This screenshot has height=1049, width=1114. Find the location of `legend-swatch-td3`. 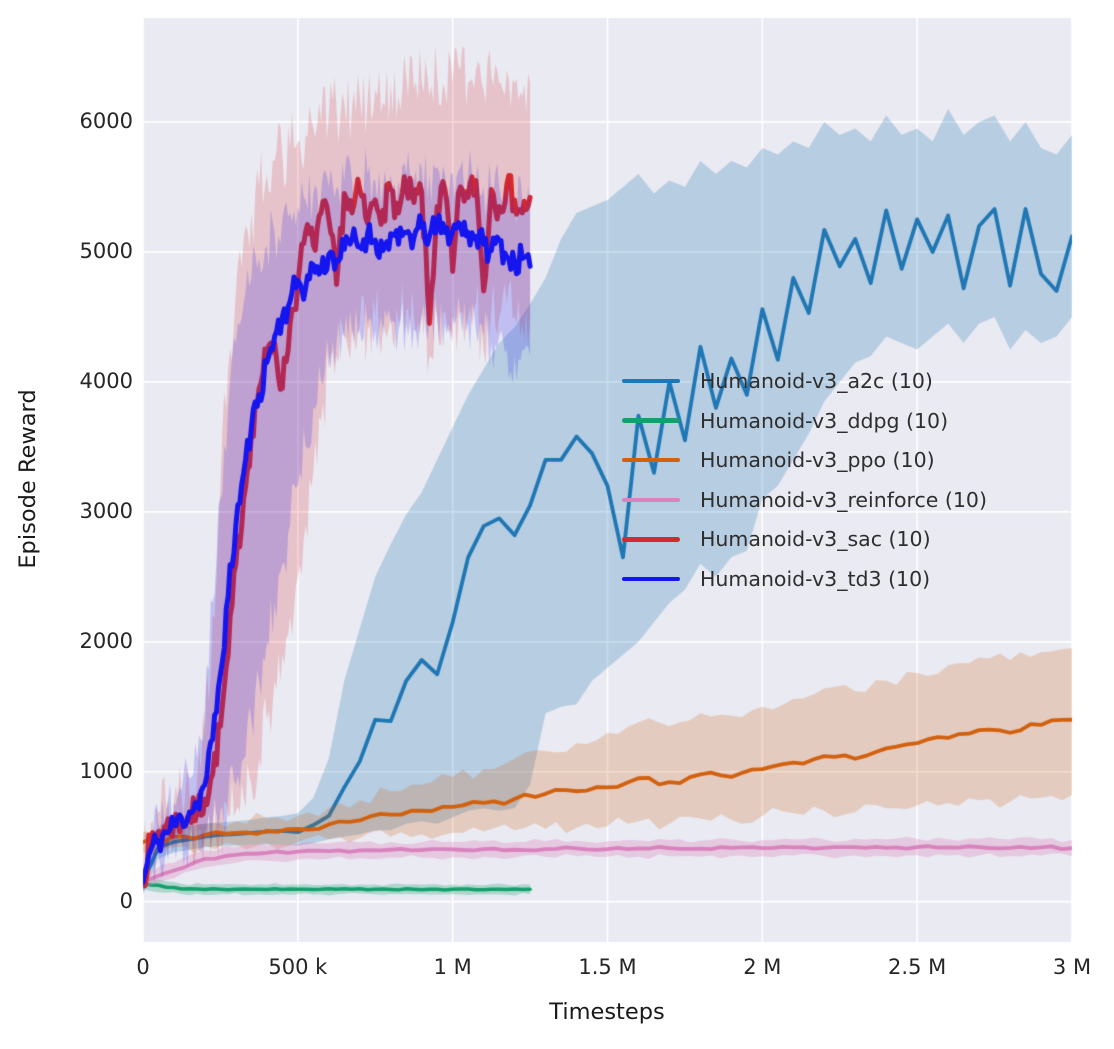

legend-swatch-td3 is located at coordinates (651, 579).